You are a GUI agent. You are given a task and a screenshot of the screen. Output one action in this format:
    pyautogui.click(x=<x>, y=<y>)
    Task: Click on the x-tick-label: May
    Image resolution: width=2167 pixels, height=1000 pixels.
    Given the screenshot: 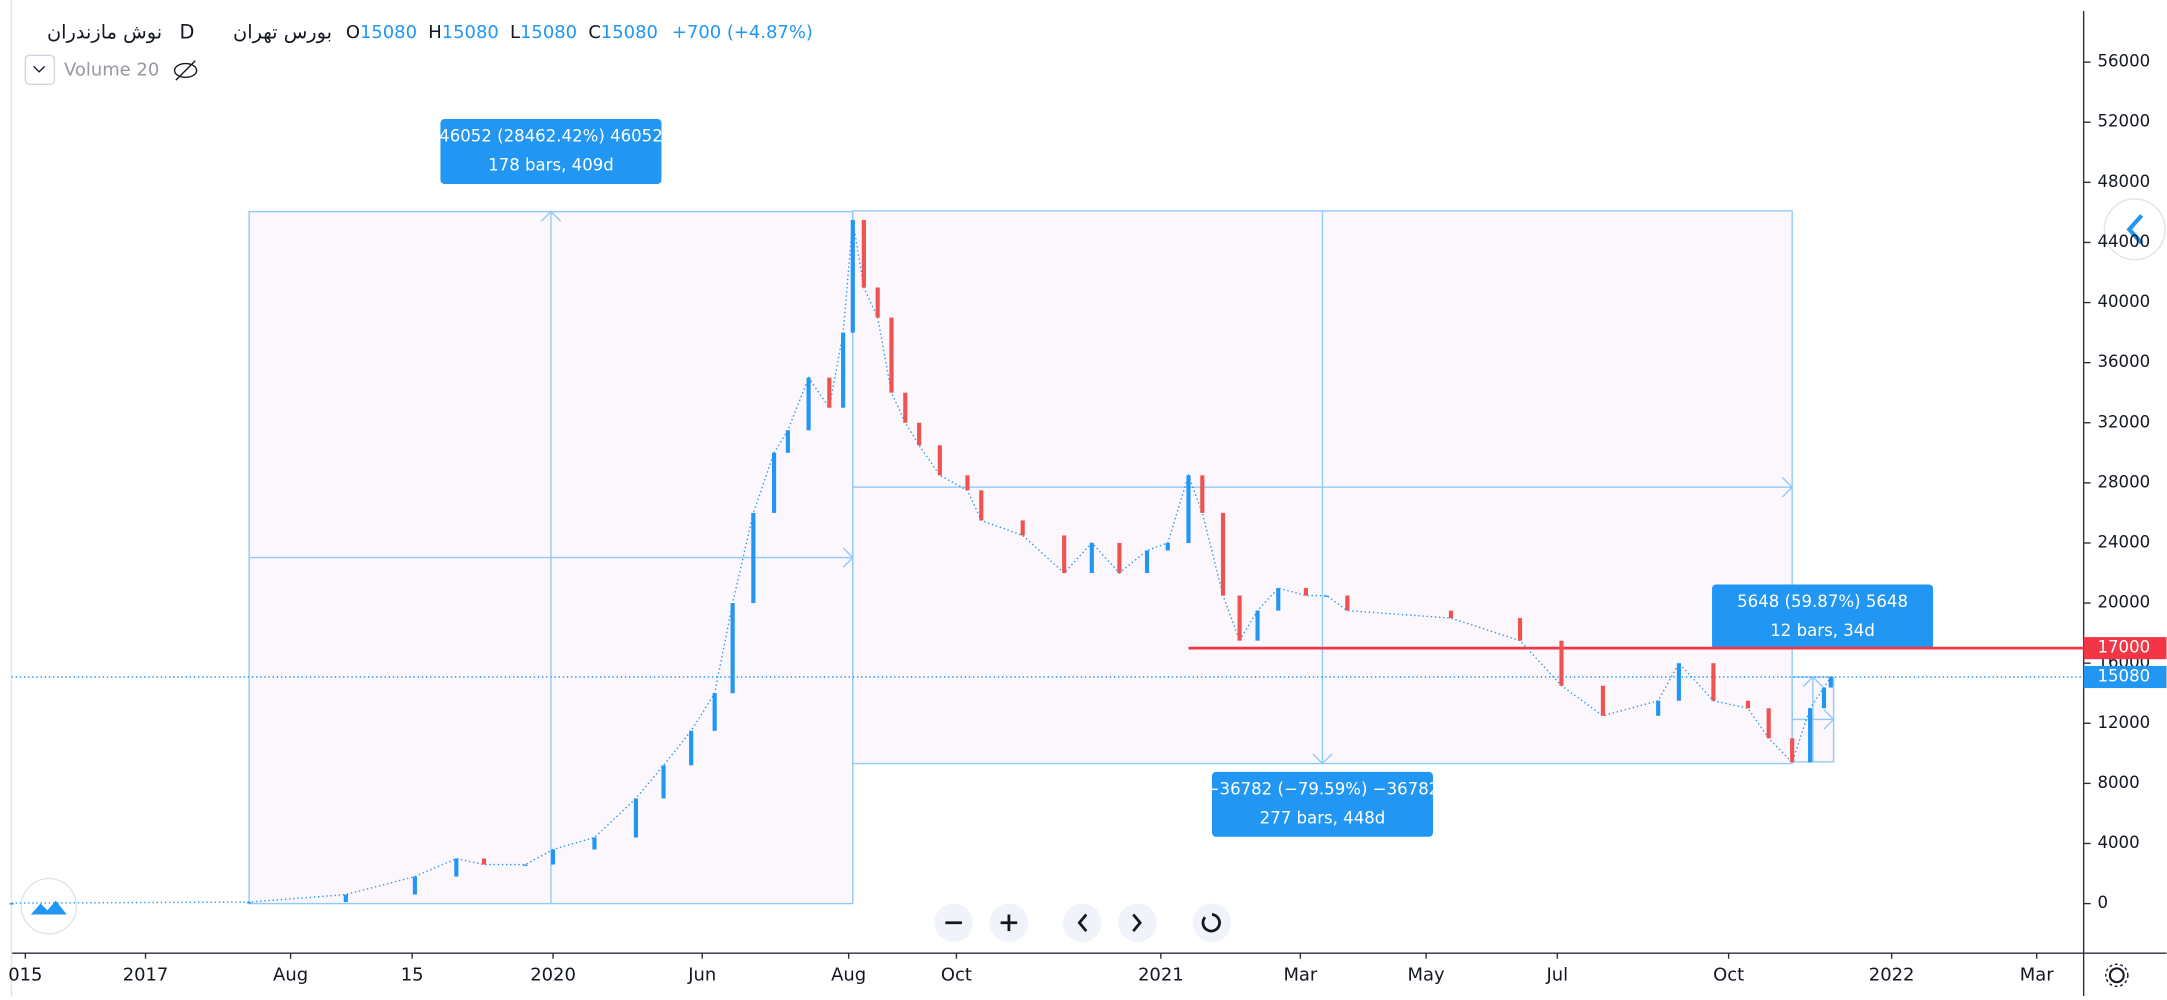 What is the action you would take?
    pyautogui.click(x=1426, y=974)
    